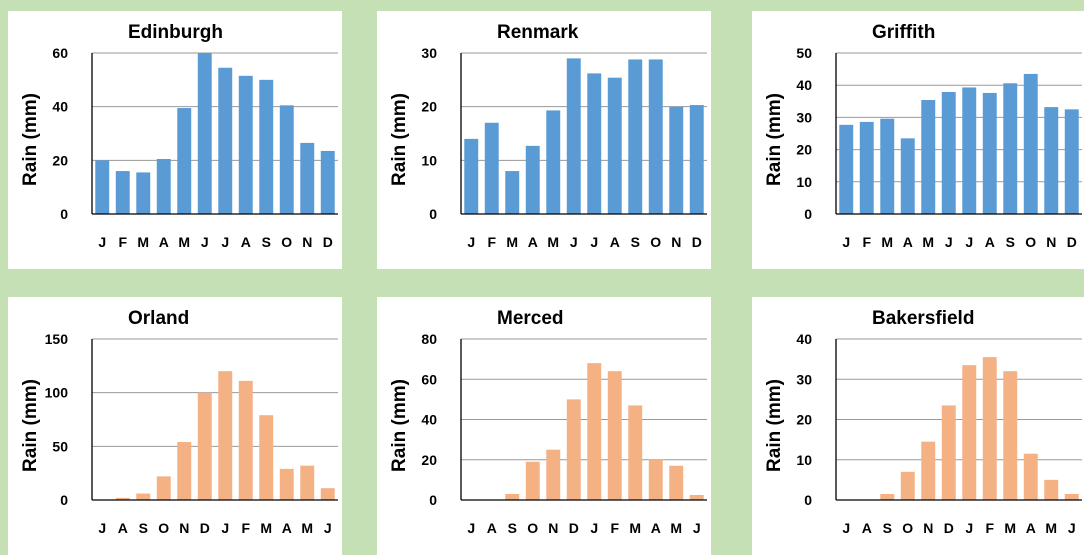  Describe the element at coordinates (175, 426) in the screenshot. I see `chart-panel-orland: 0 50 100 150 J A S O N D J F M A M J Orland Rain (mm)` at that location.